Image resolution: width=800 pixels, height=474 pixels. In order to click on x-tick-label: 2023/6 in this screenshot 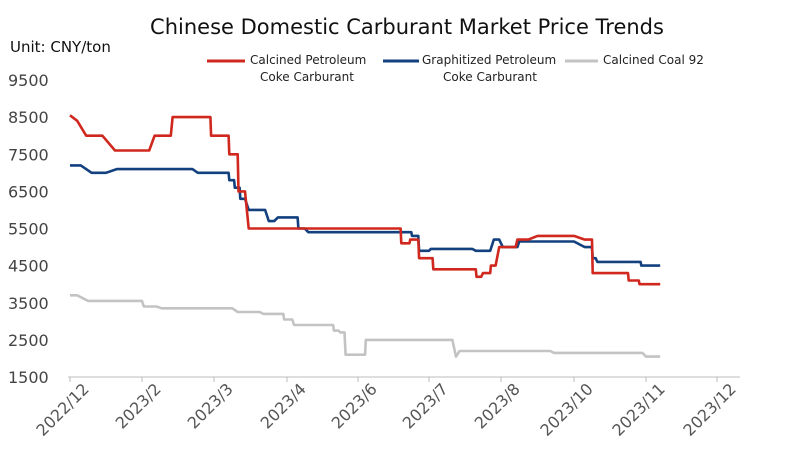, I will do `click(354, 405)`.